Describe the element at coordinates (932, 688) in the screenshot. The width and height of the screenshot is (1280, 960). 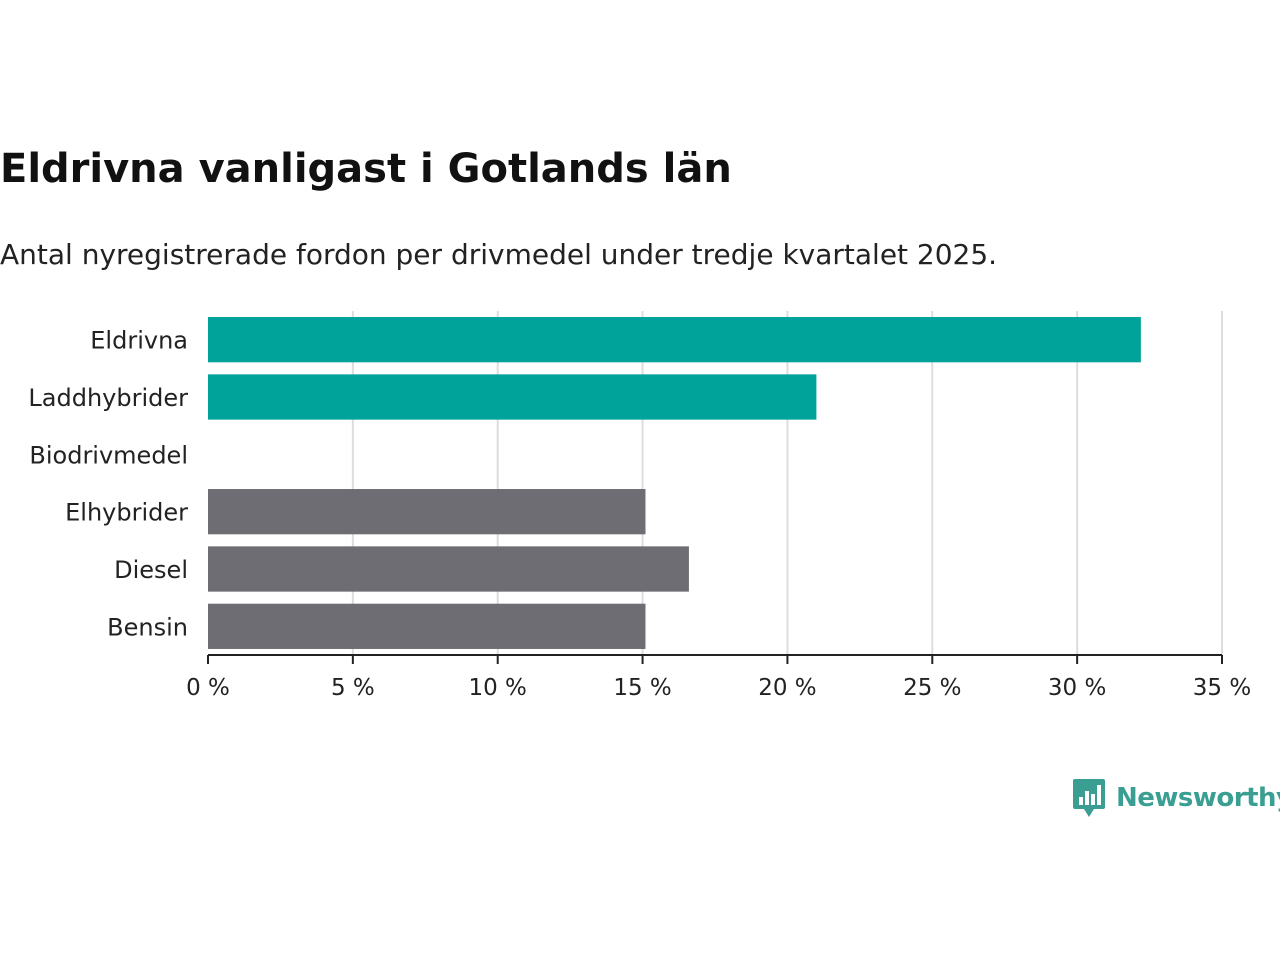
I see `x-tick-label-25: 25 %` at that location.